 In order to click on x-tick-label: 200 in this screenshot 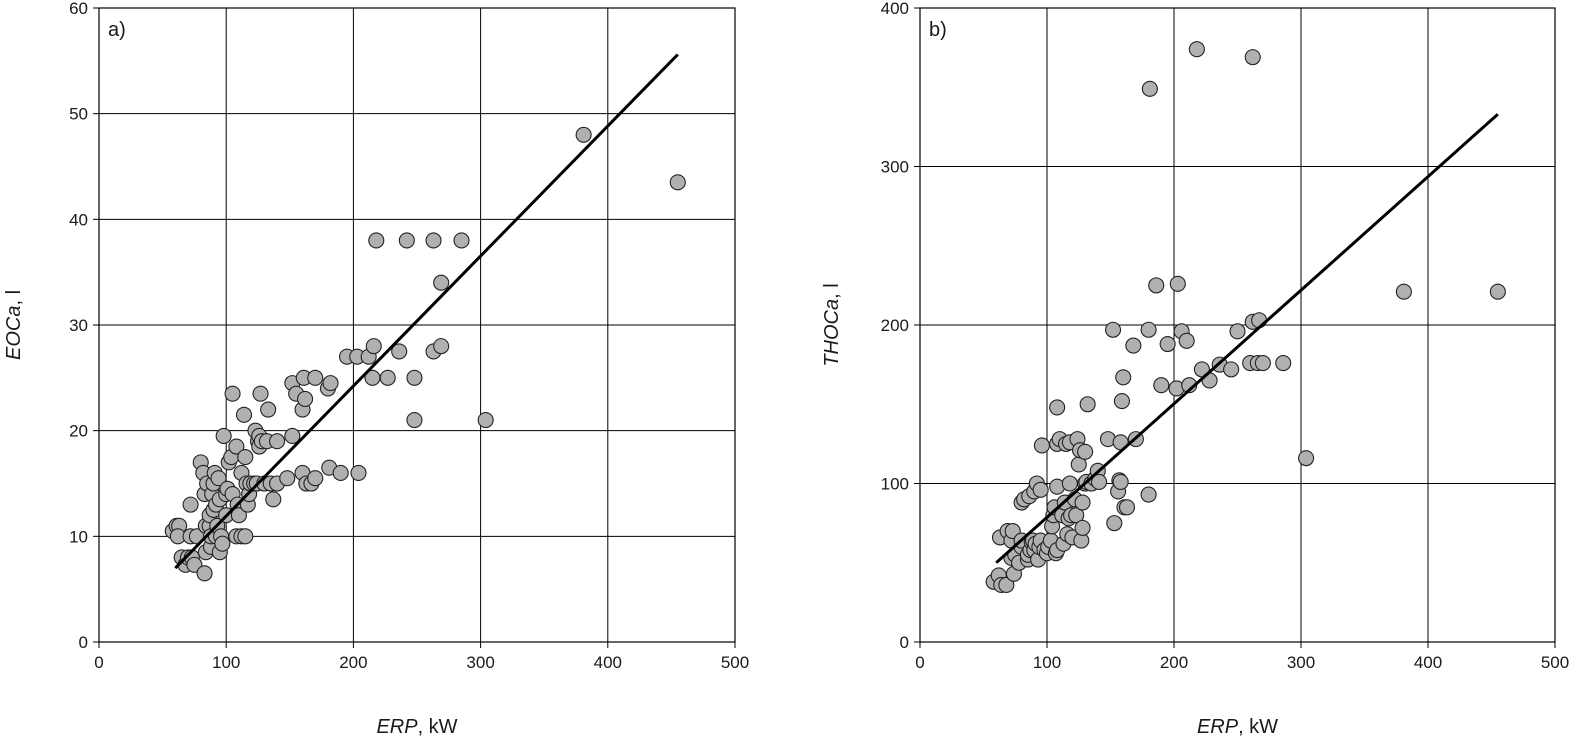, I will do `click(1174, 662)`.